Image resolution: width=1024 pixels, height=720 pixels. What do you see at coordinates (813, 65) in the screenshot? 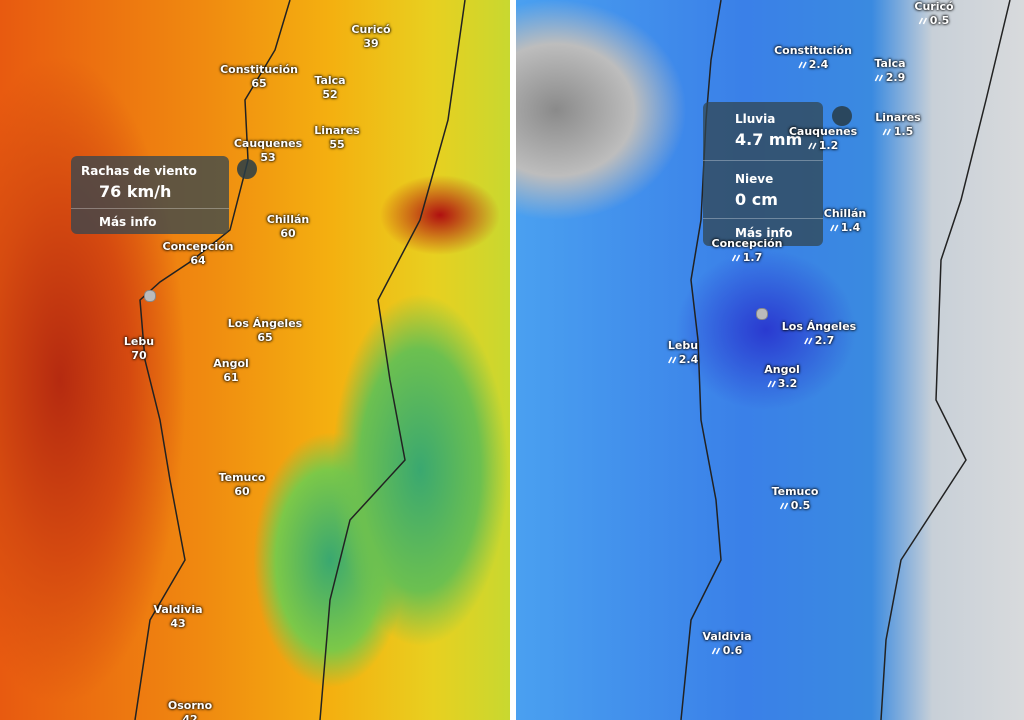
I see `city-value: 2.4` at bounding box center [813, 65].